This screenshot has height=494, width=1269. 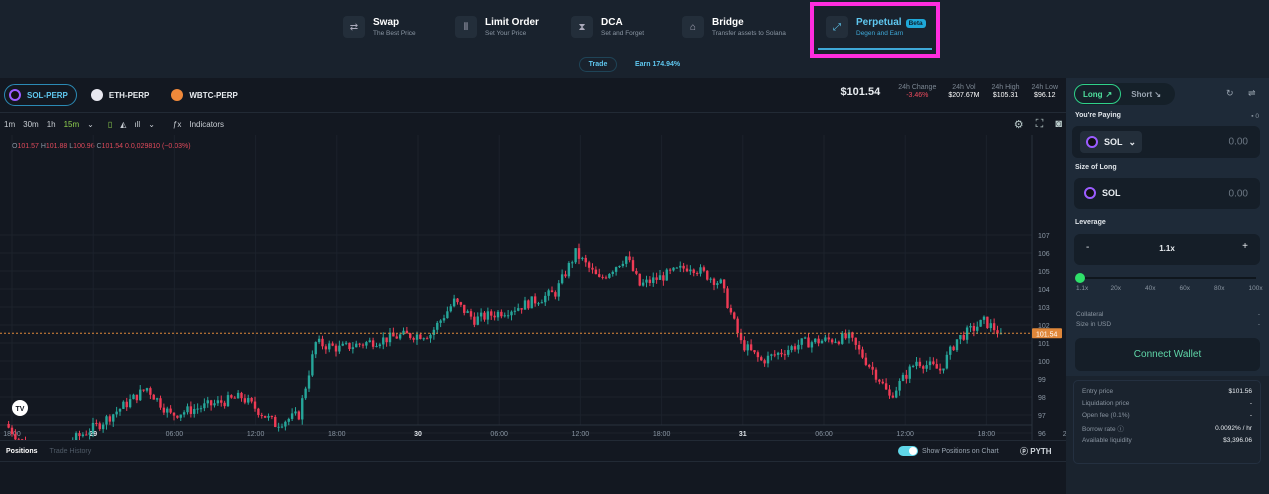 What do you see at coordinates (1141, 94) in the screenshot?
I see `short-button: Short ↘` at bounding box center [1141, 94].